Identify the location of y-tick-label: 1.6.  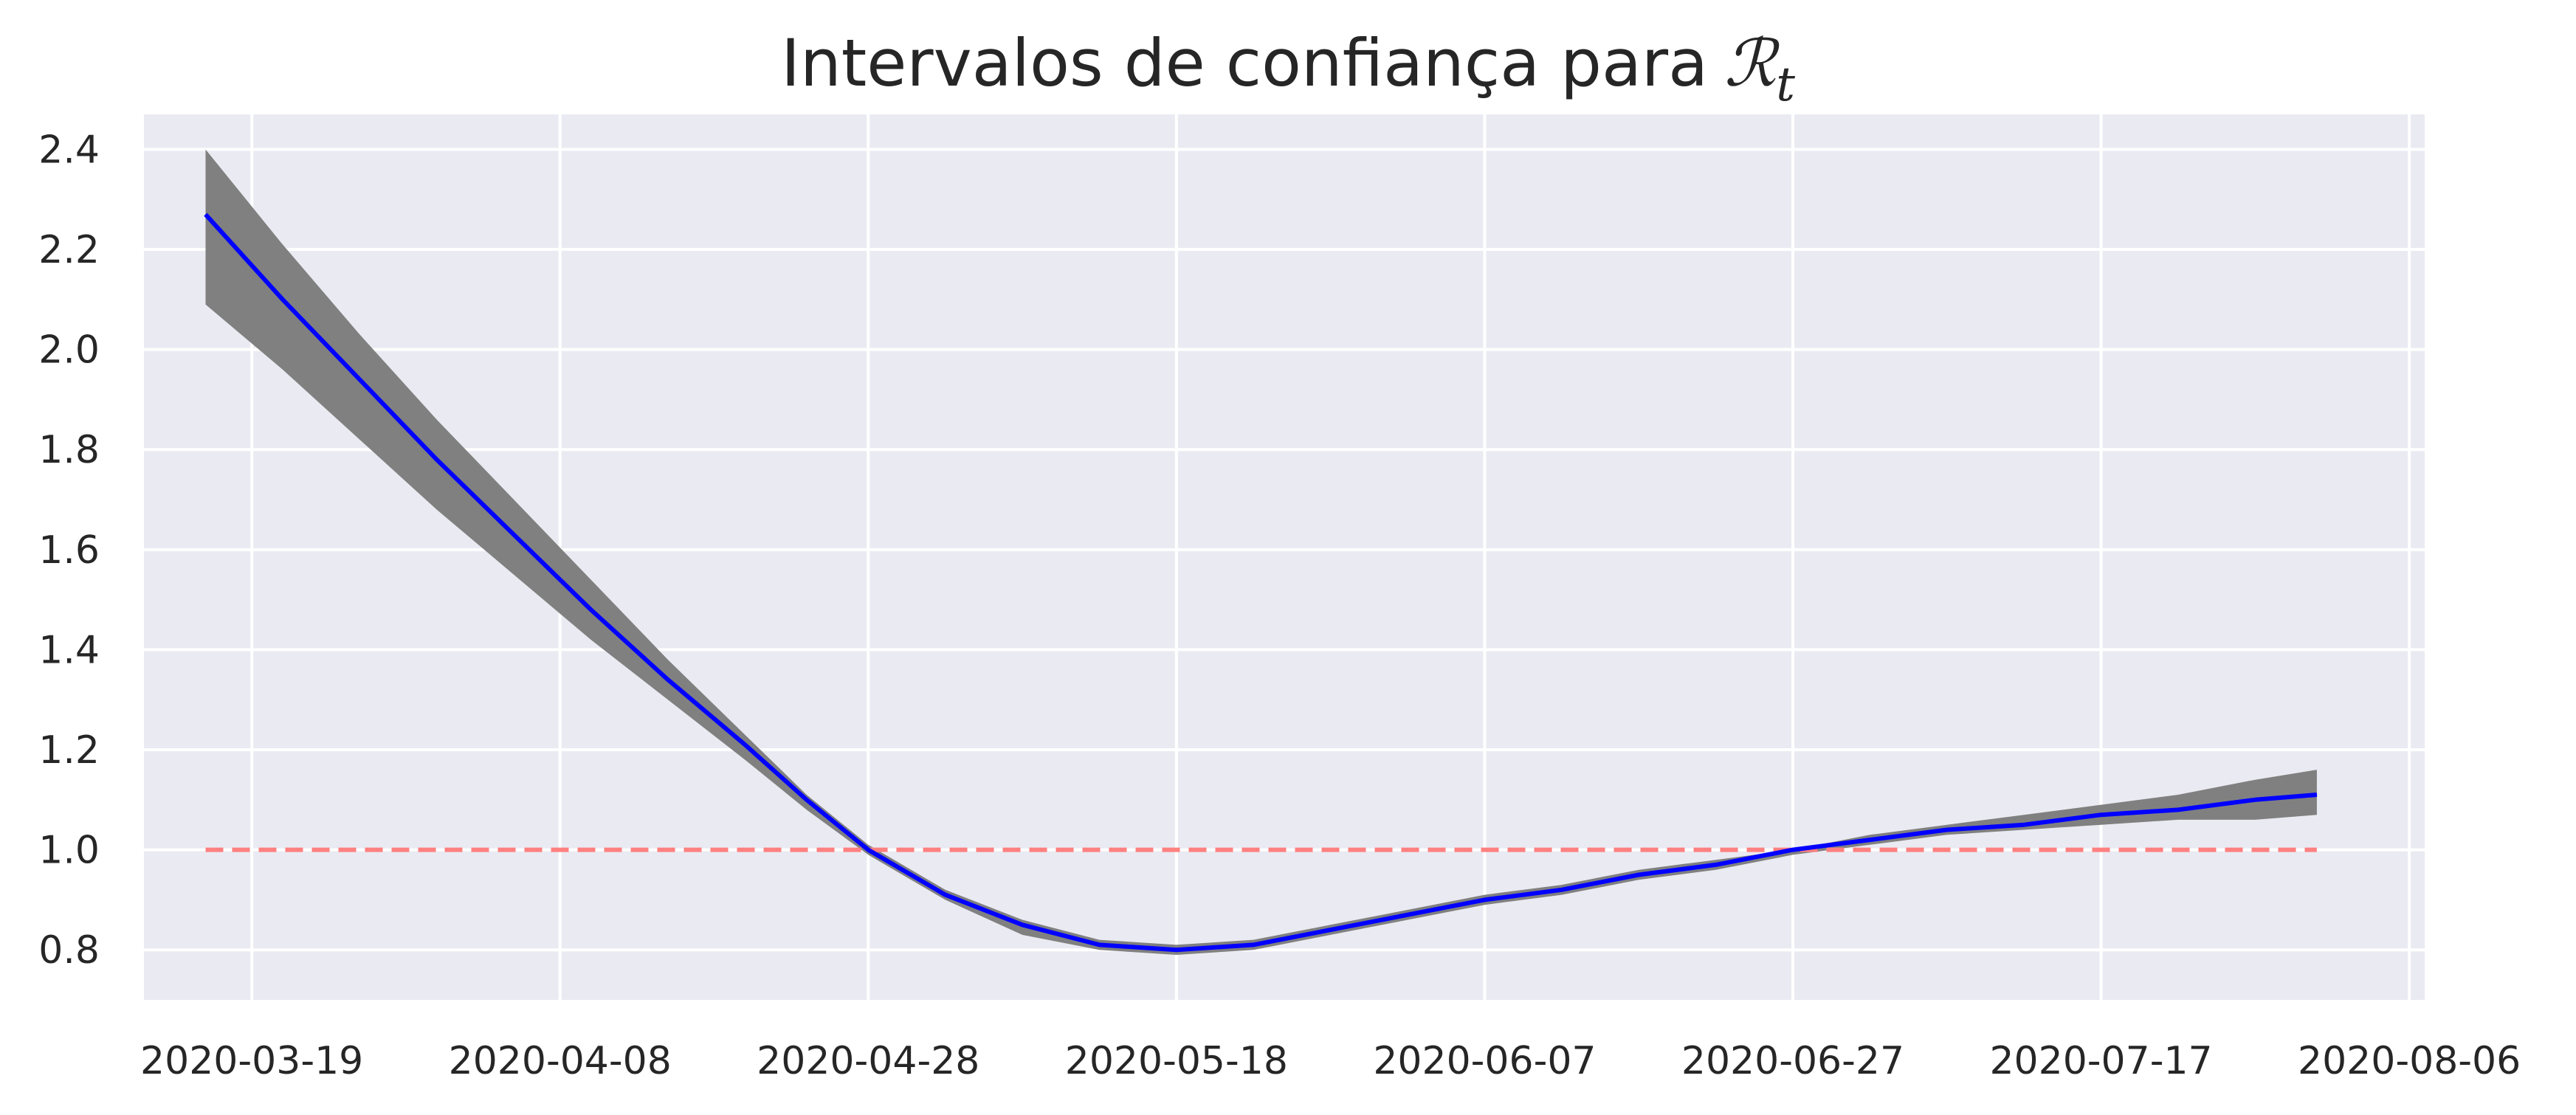
(69, 550).